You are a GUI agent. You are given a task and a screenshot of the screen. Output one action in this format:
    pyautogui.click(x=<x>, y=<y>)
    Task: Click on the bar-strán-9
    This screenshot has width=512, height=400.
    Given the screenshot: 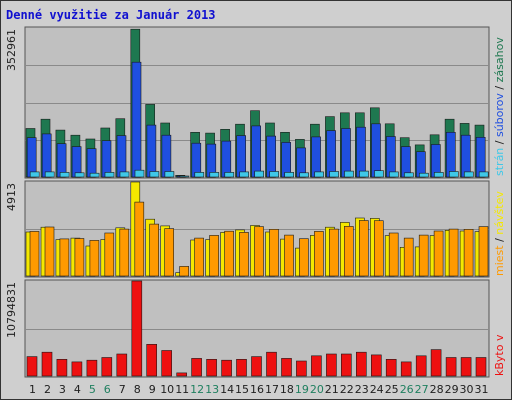 What is the action you would take?
    pyautogui.click(x=154, y=174)
    